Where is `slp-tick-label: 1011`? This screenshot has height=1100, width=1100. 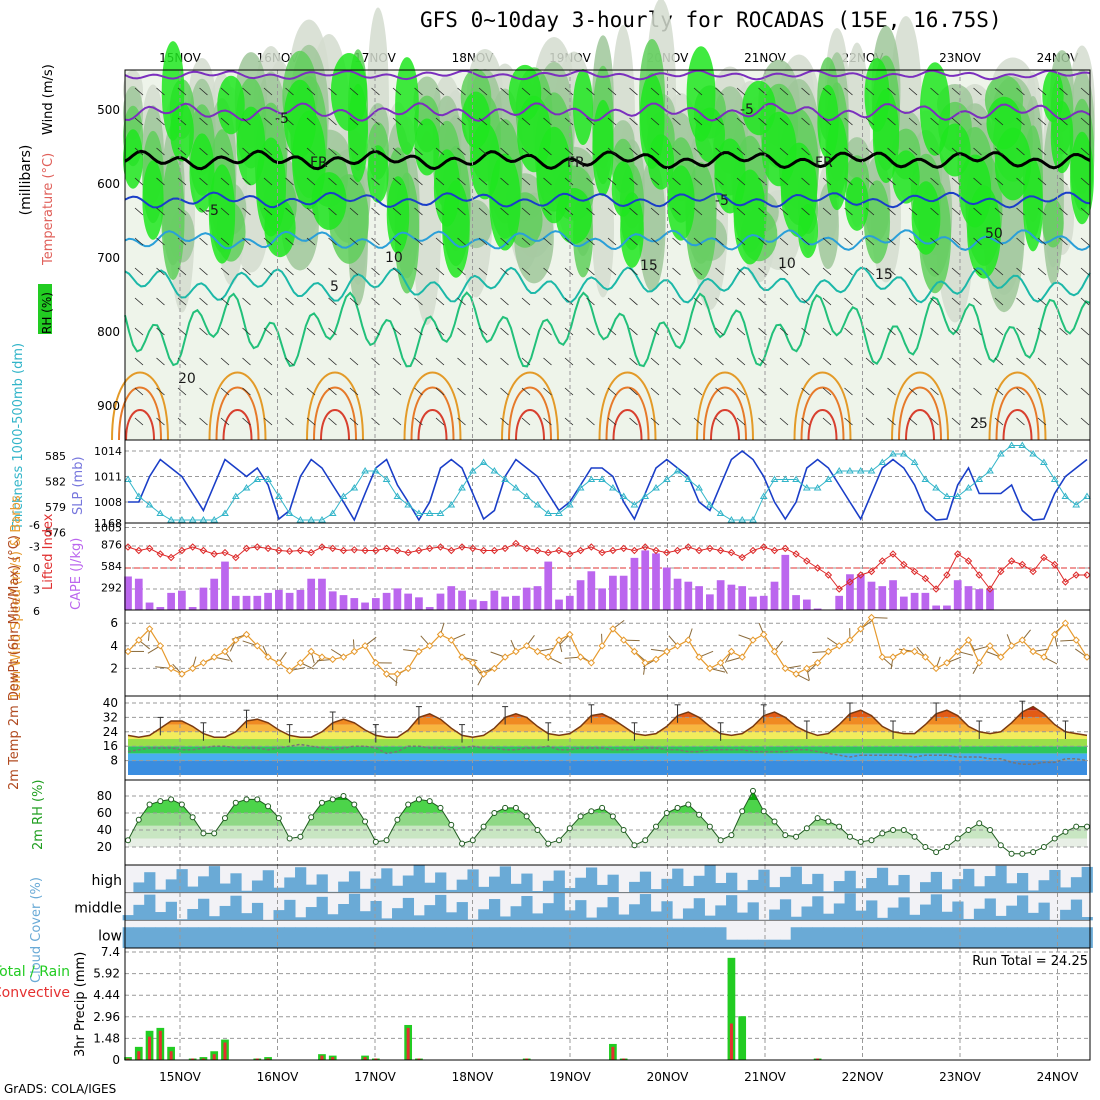 slp-tick-label: 1011 is located at coordinates (108, 477).